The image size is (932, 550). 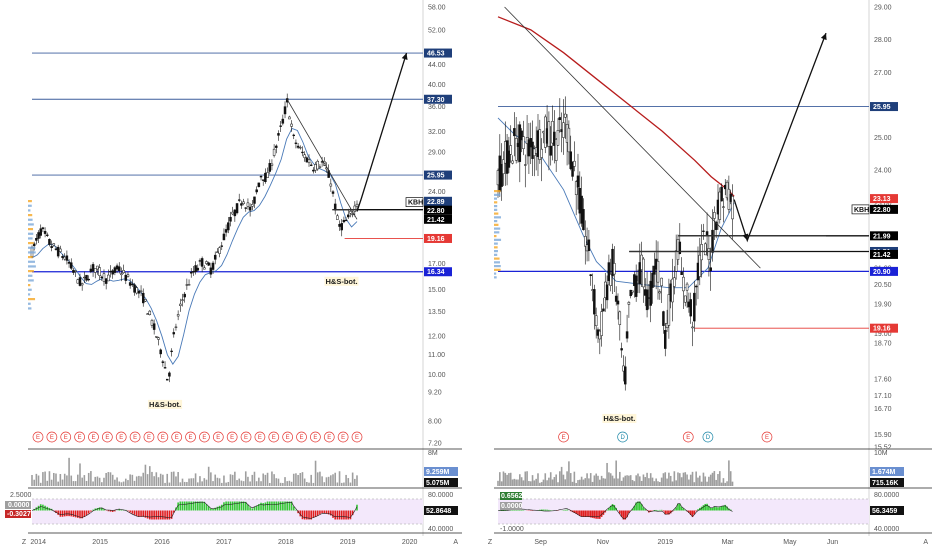 I want to click on symbol-tag, so click(x=860, y=209).